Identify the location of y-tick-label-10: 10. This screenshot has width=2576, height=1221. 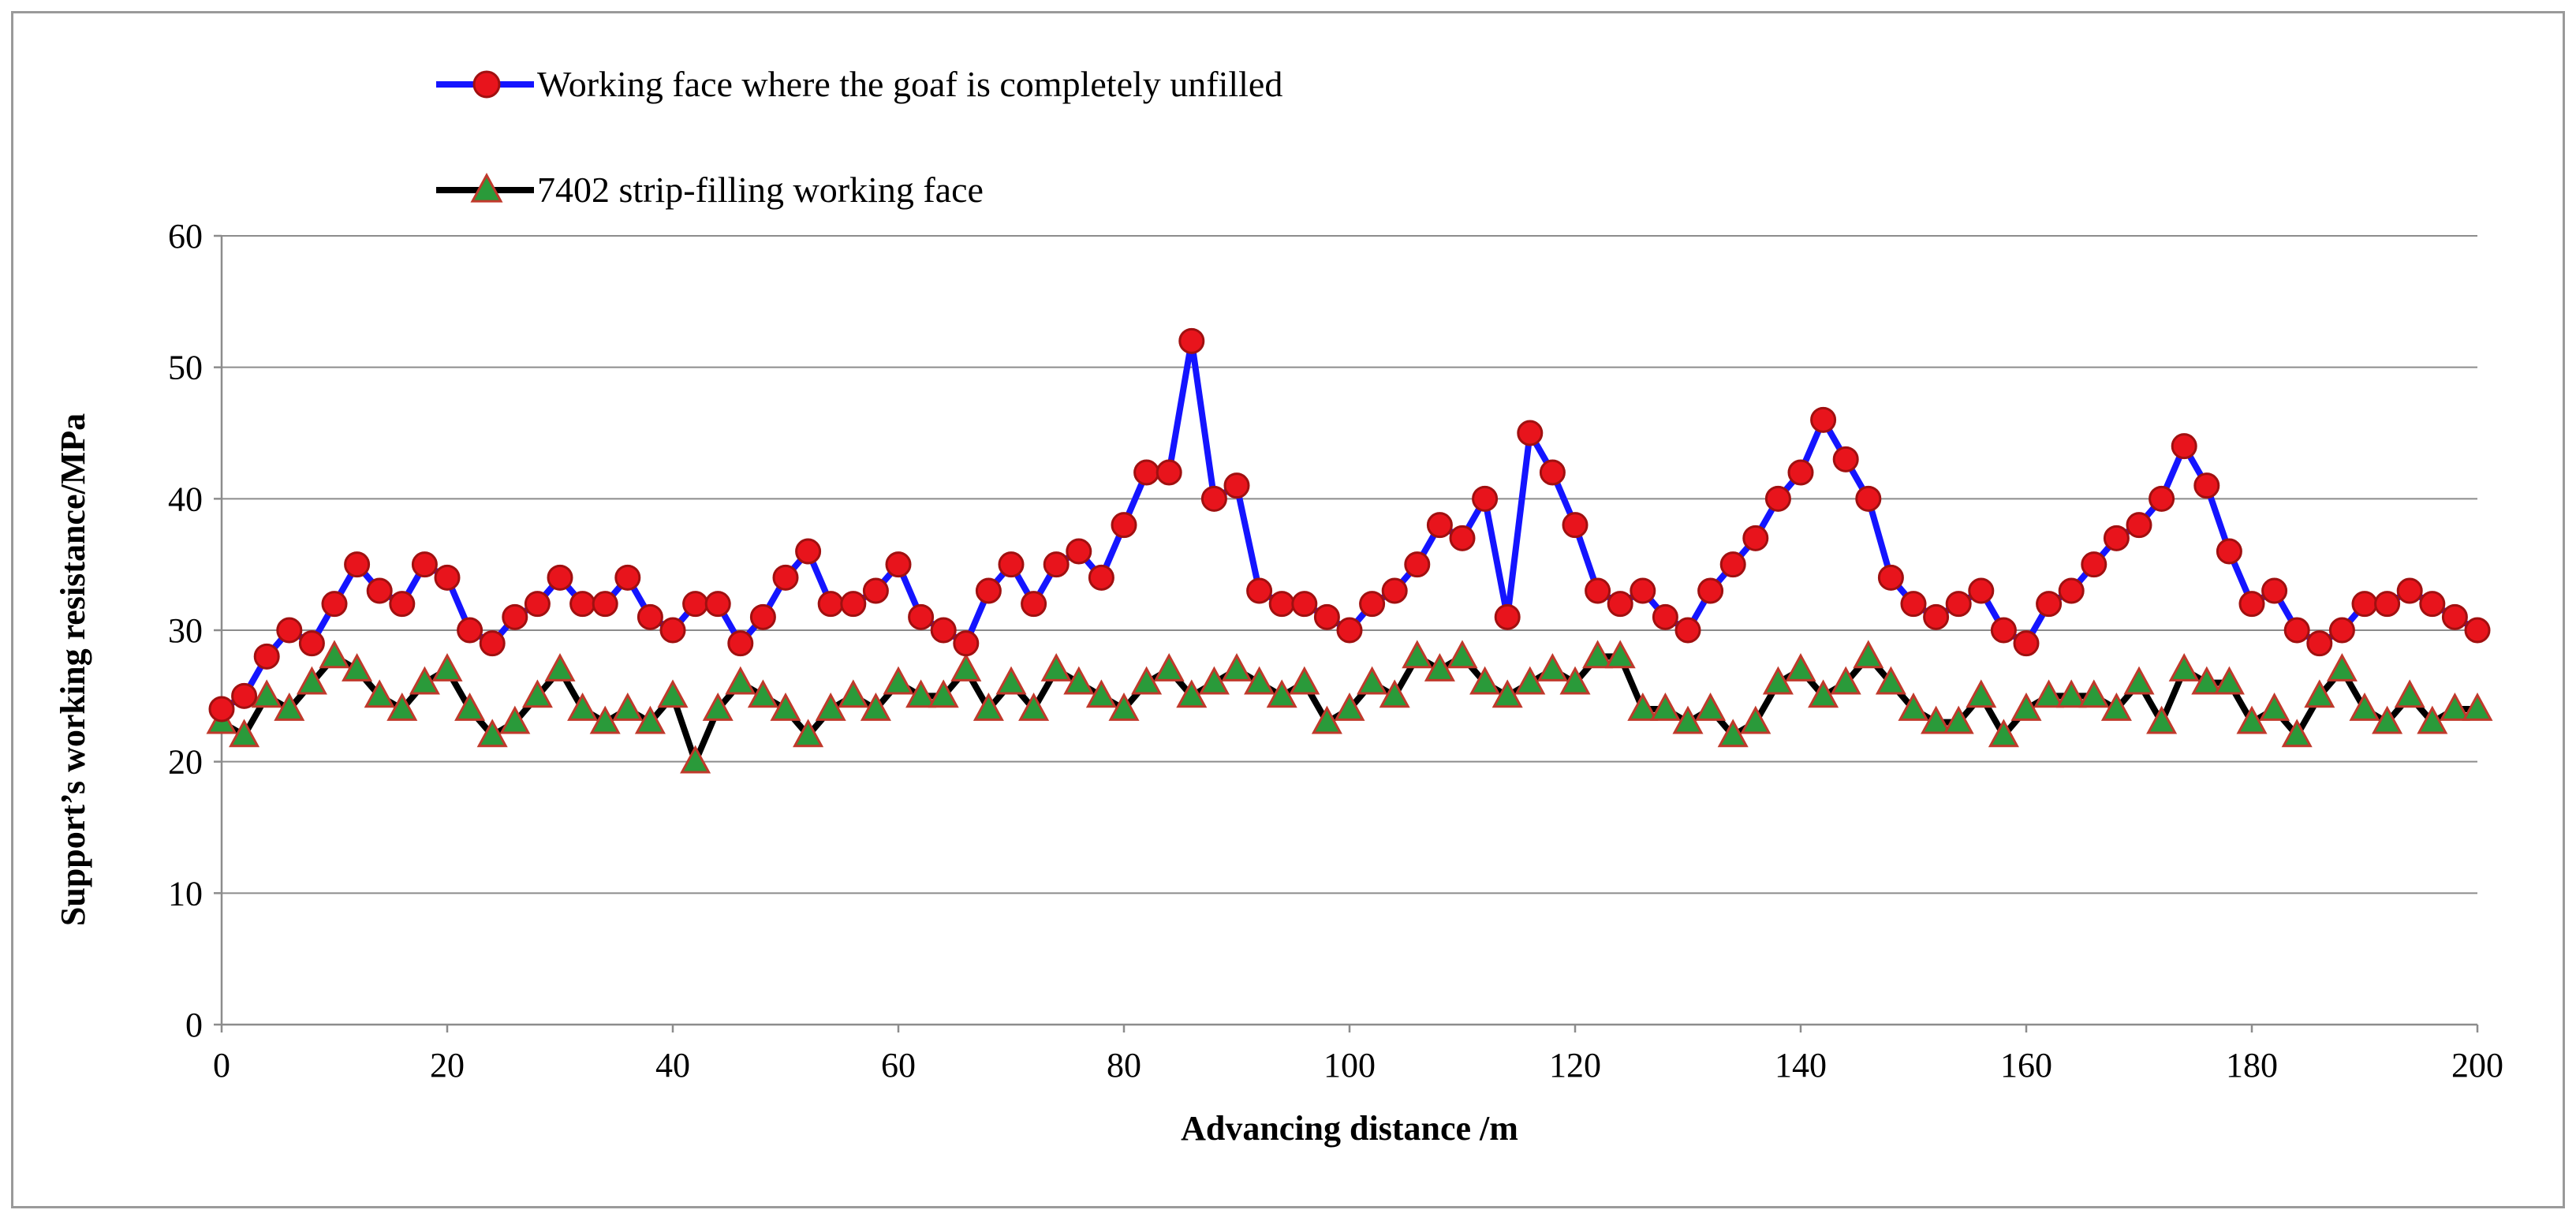
(185, 893).